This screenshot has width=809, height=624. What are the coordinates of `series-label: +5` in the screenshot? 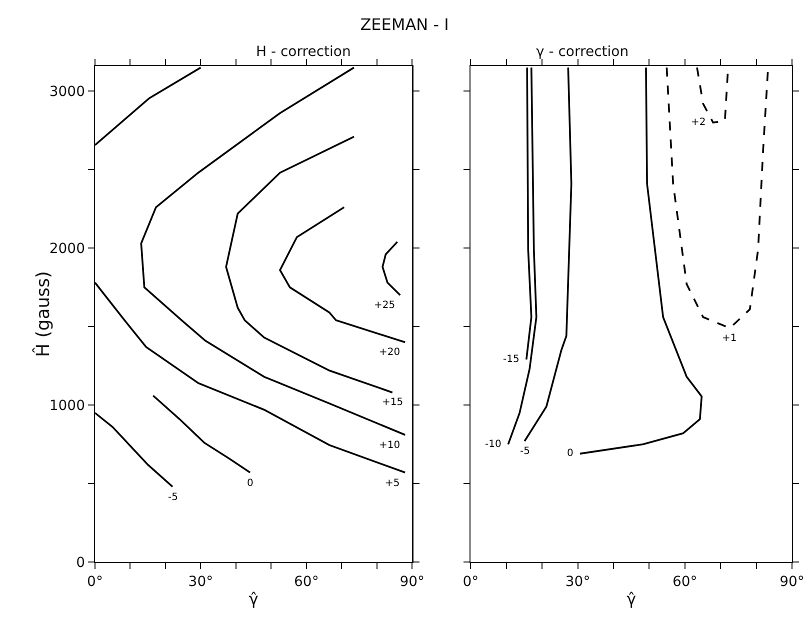 It's located at (392, 483).